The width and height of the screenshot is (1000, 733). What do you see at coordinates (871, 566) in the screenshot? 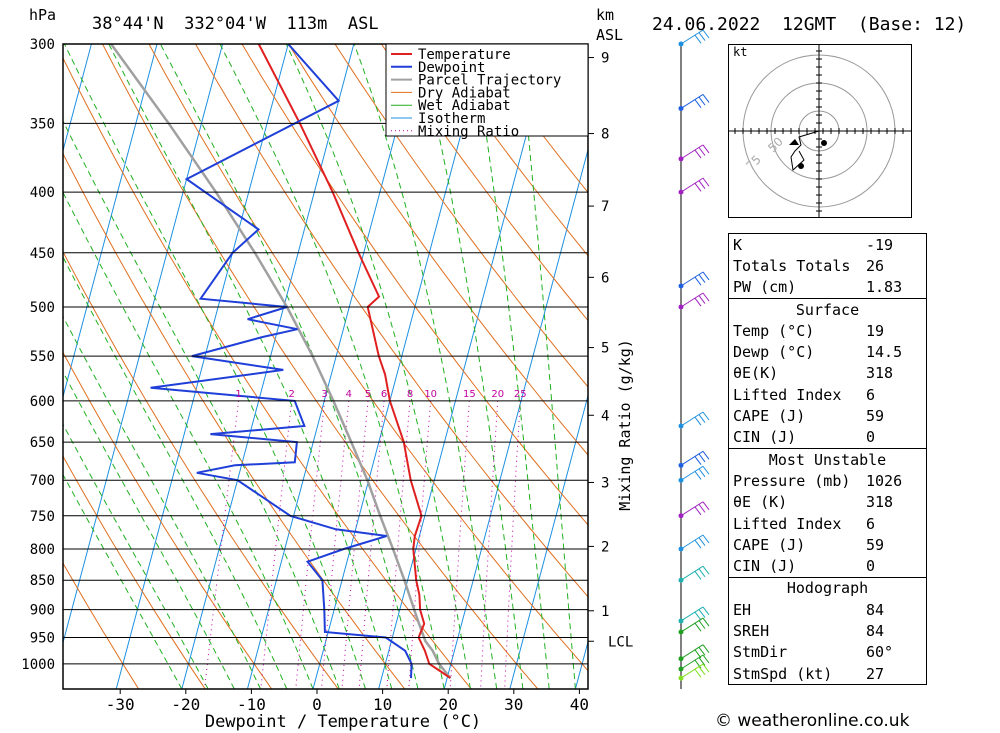
I see `most-unstable-value: 0` at bounding box center [871, 566].